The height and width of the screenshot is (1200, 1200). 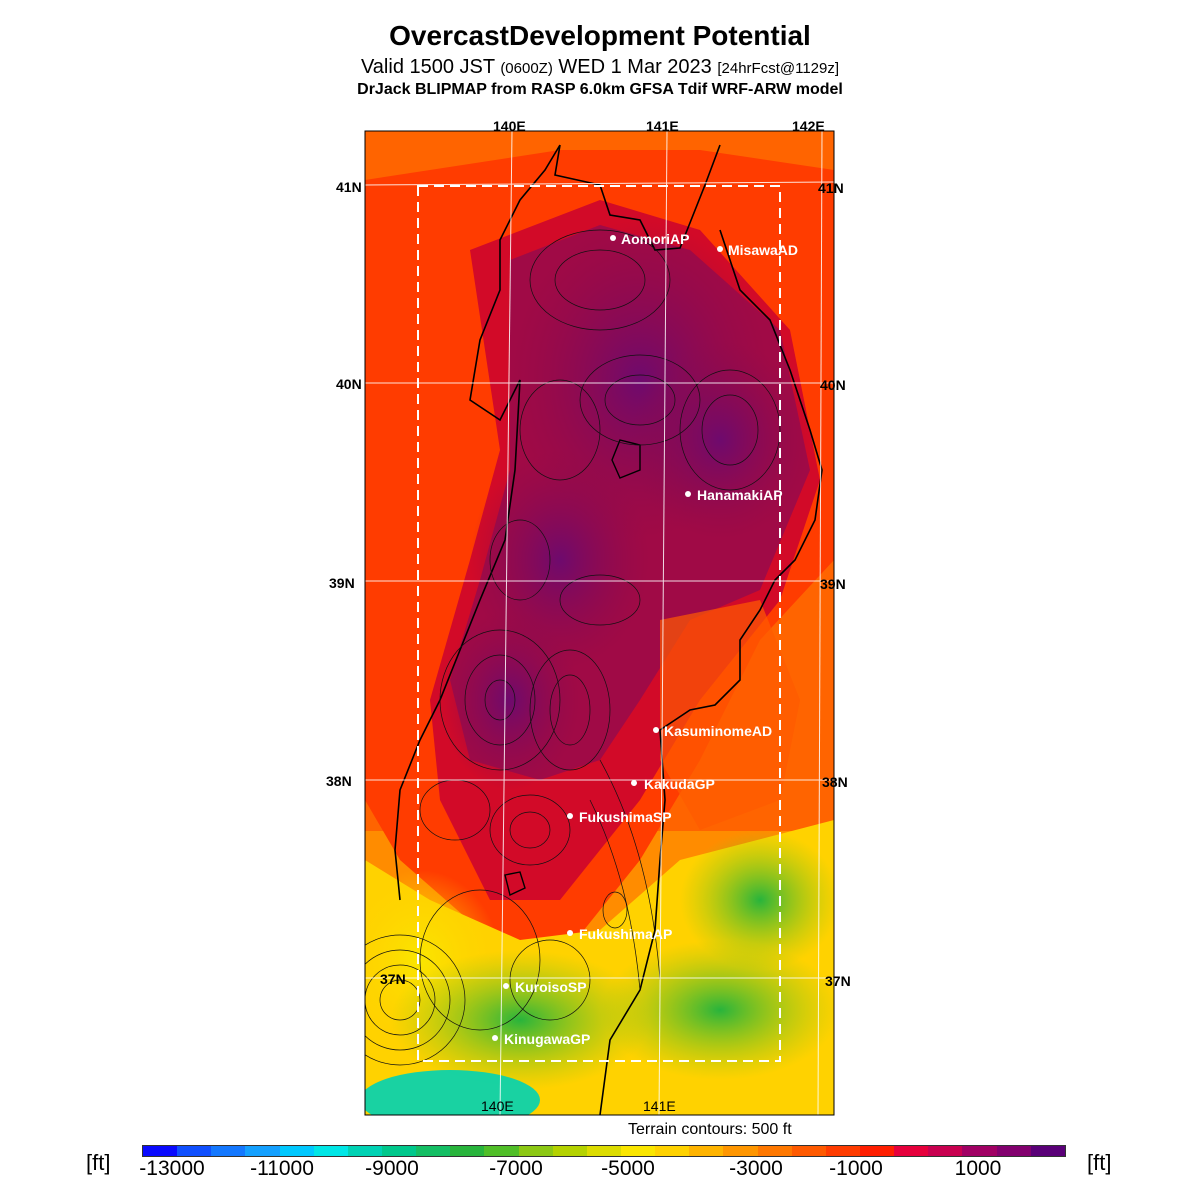 What do you see at coordinates (688, 494) in the screenshot?
I see `site-marker-hanamakiap` at bounding box center [688, 494].